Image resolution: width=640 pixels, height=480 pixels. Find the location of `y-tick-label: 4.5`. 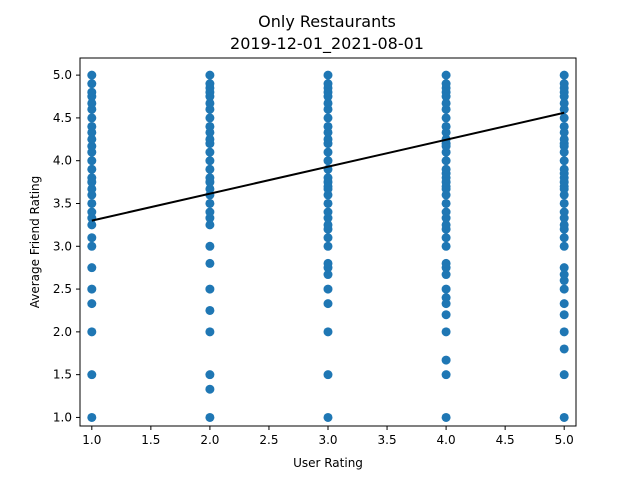

y-tick-label: 4.5 is located at coordinates (62, 118).